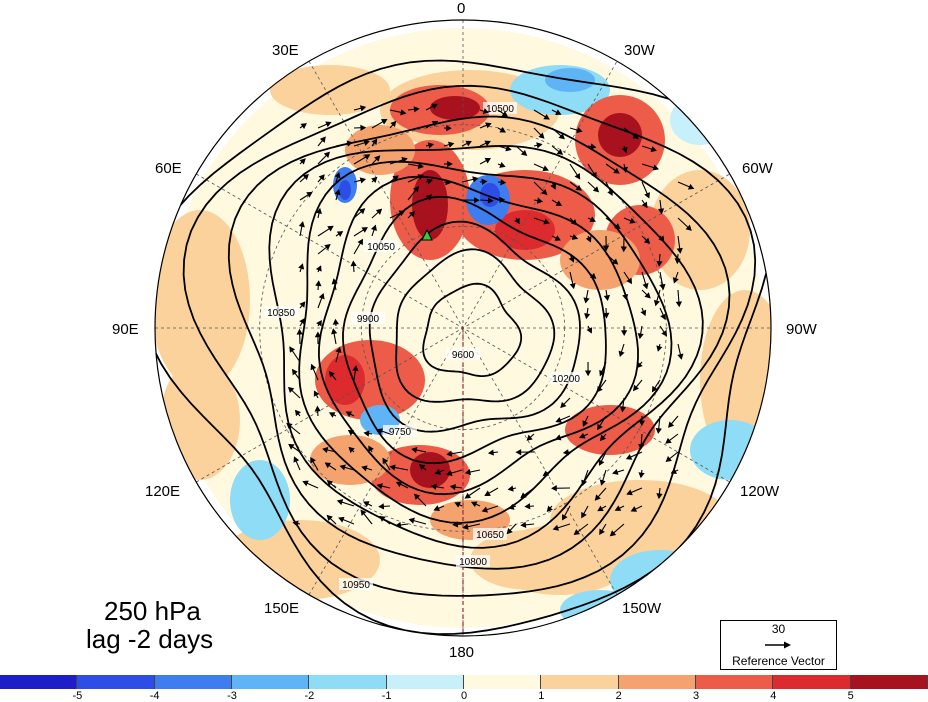 The image size is (928, 702). I want to click on contour-label: 9900, so click(368, 319).